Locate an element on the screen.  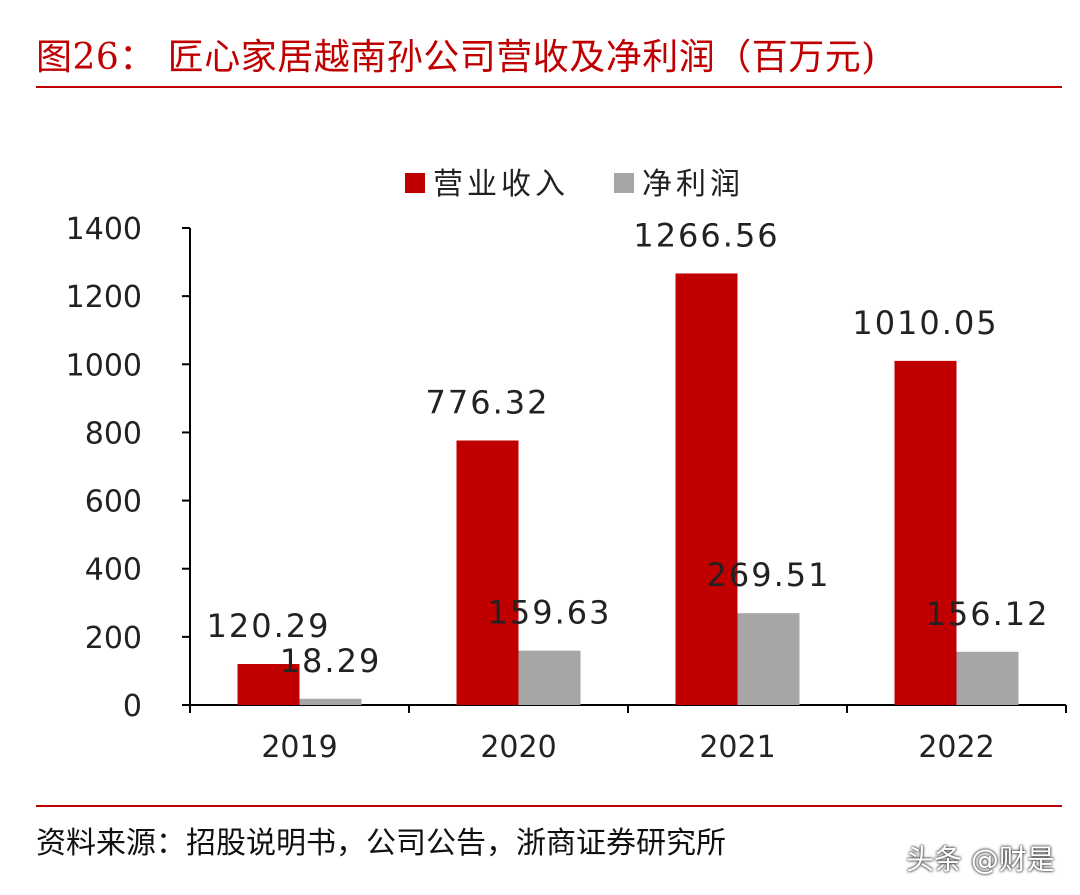
source-note: 资料来源：招股说明书，公司公告，浙商证券研究所 is located at coordinates (381, 843).